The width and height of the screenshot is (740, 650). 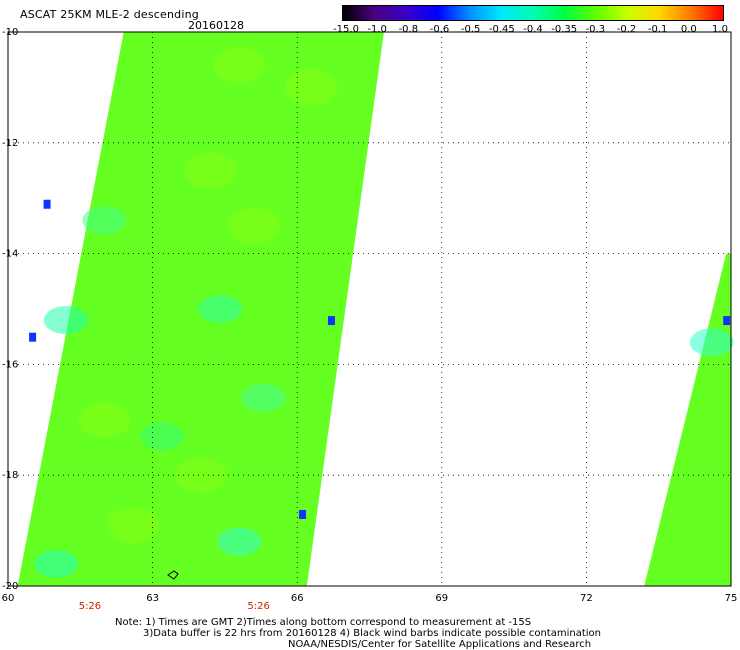 I want to click on lat-tick-label: -18, so click(x=10, y=475).